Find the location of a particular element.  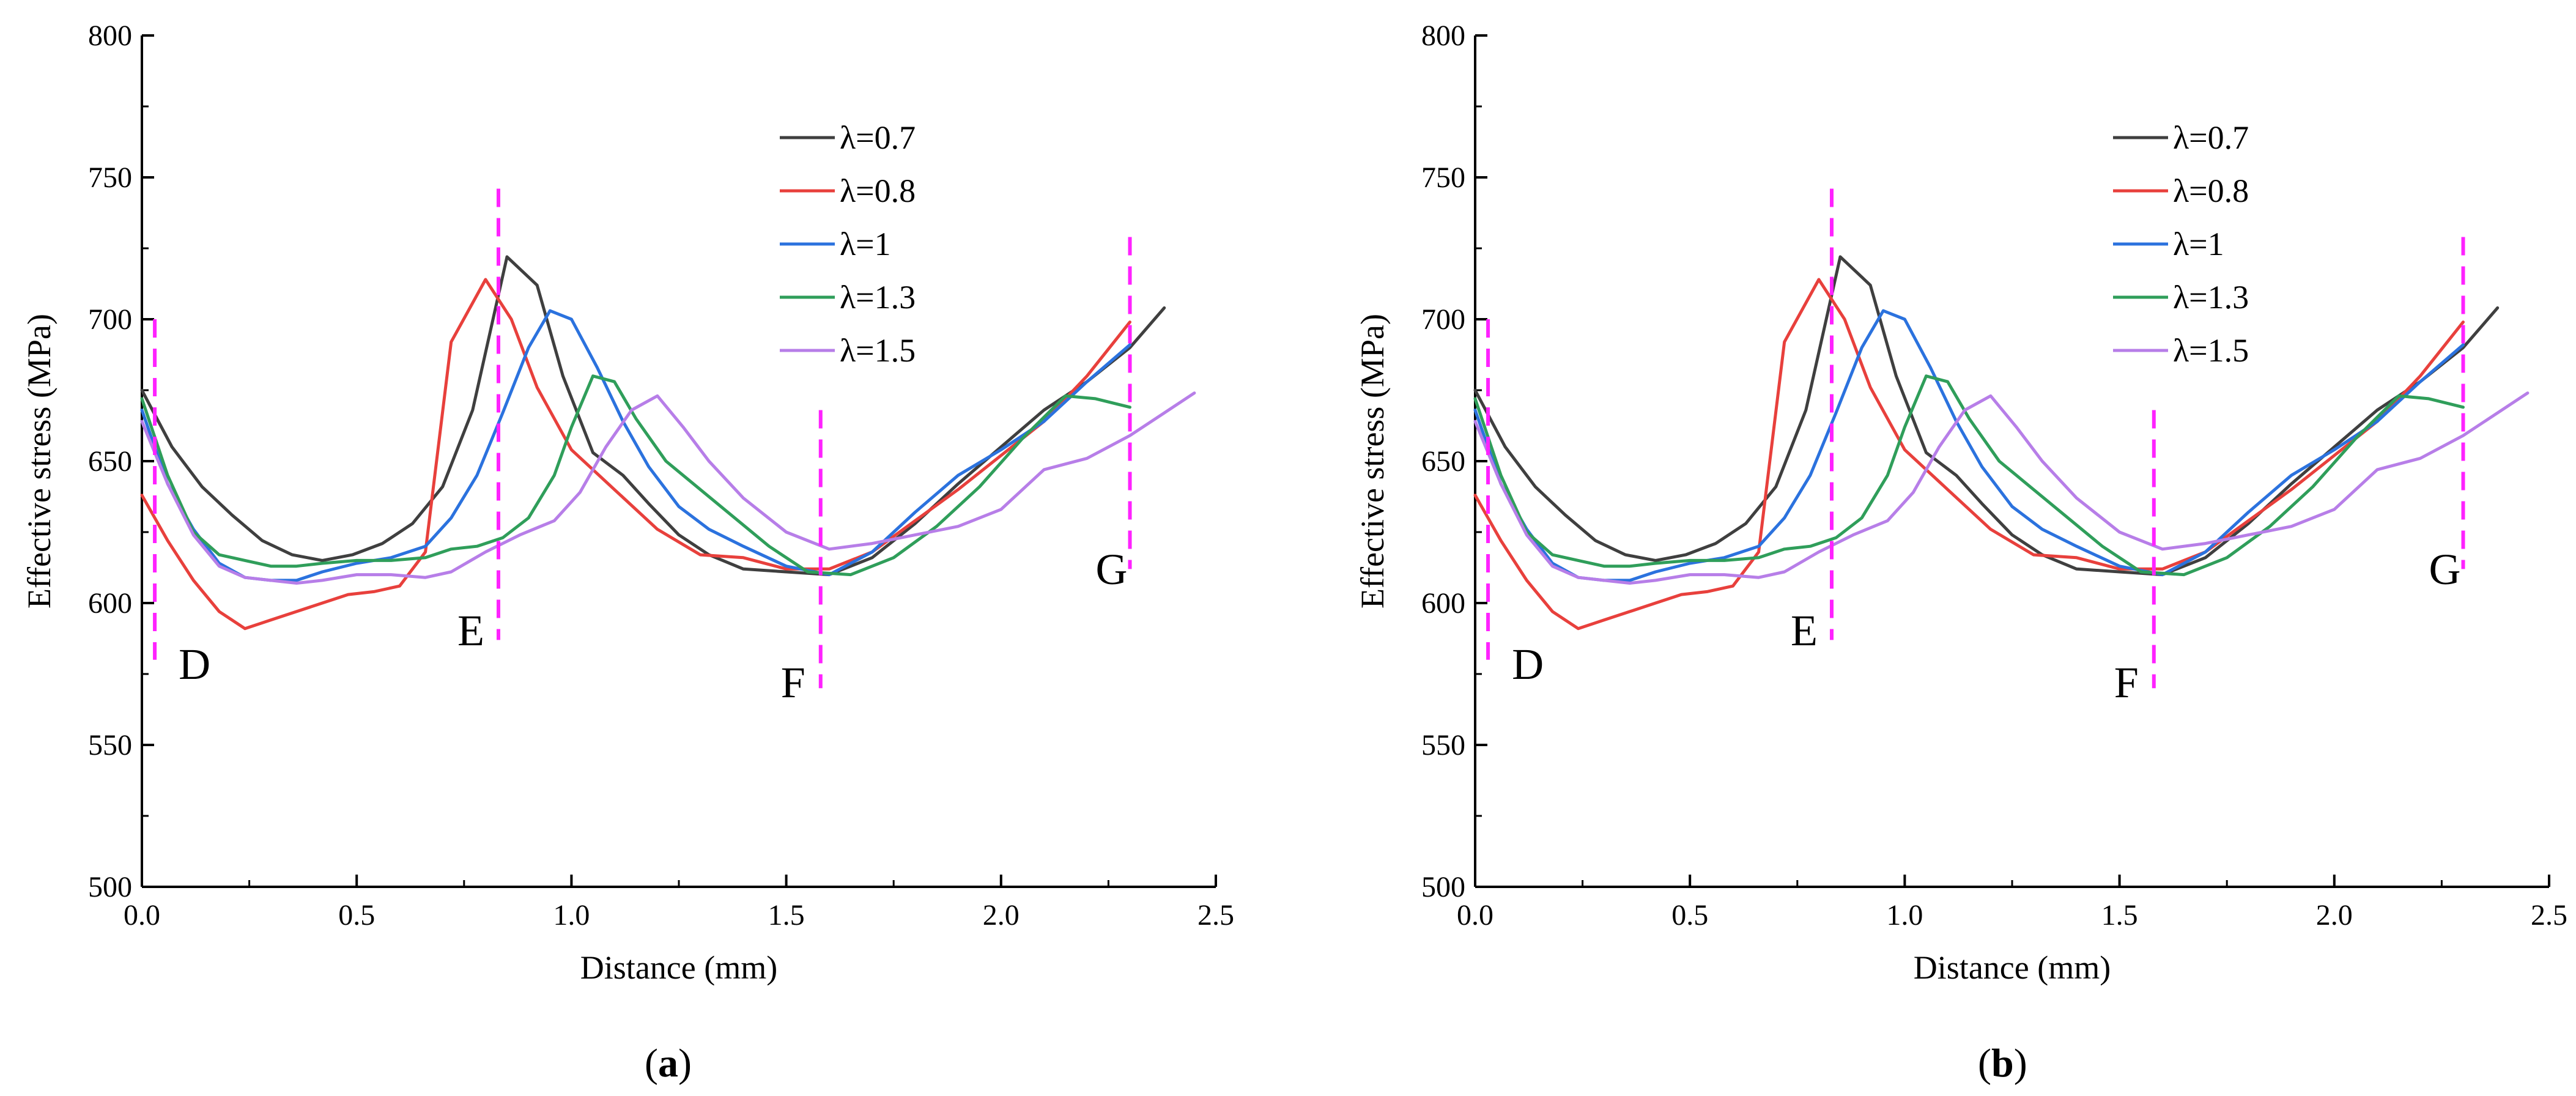

panel-letter: b is located at coordinates (2002, 1064).